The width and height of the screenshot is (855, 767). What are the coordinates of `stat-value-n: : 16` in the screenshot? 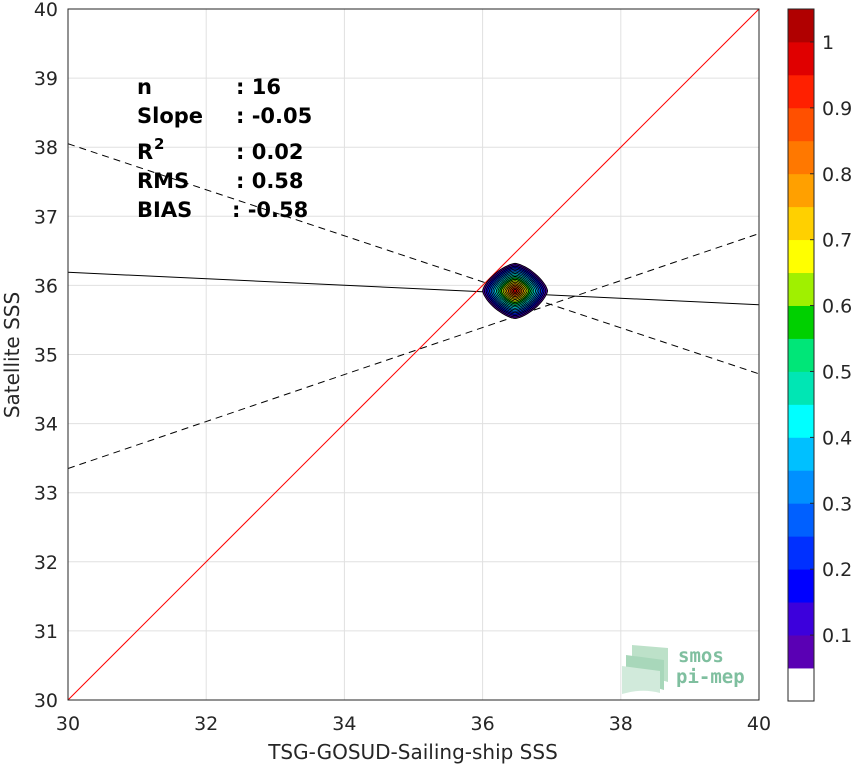 It's located at (258, 87).